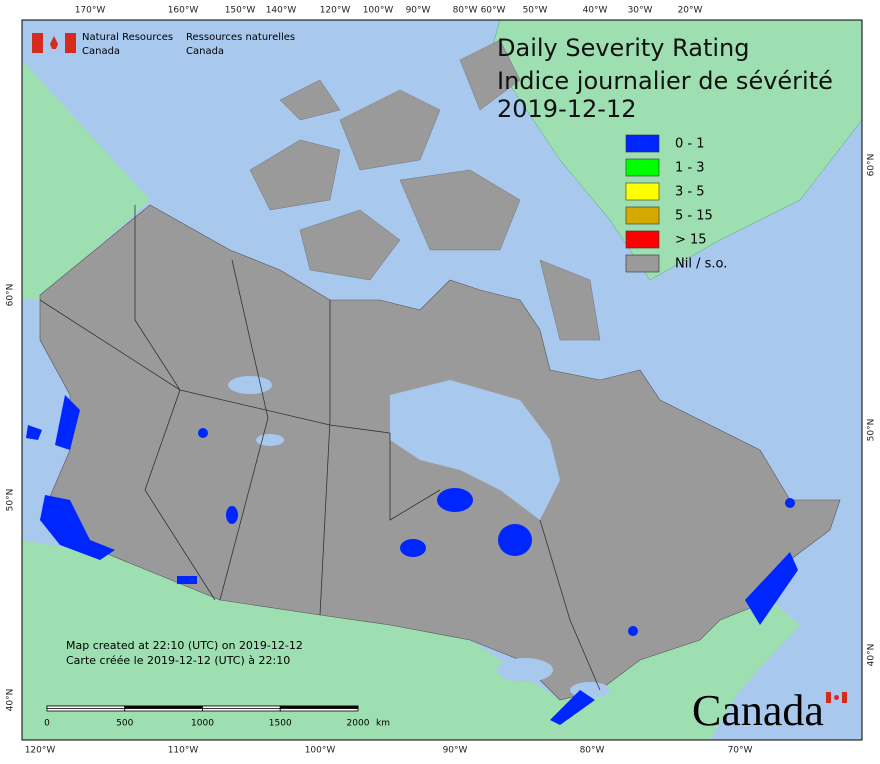  I want to click on scale-label: 2000, so click(358, 724).